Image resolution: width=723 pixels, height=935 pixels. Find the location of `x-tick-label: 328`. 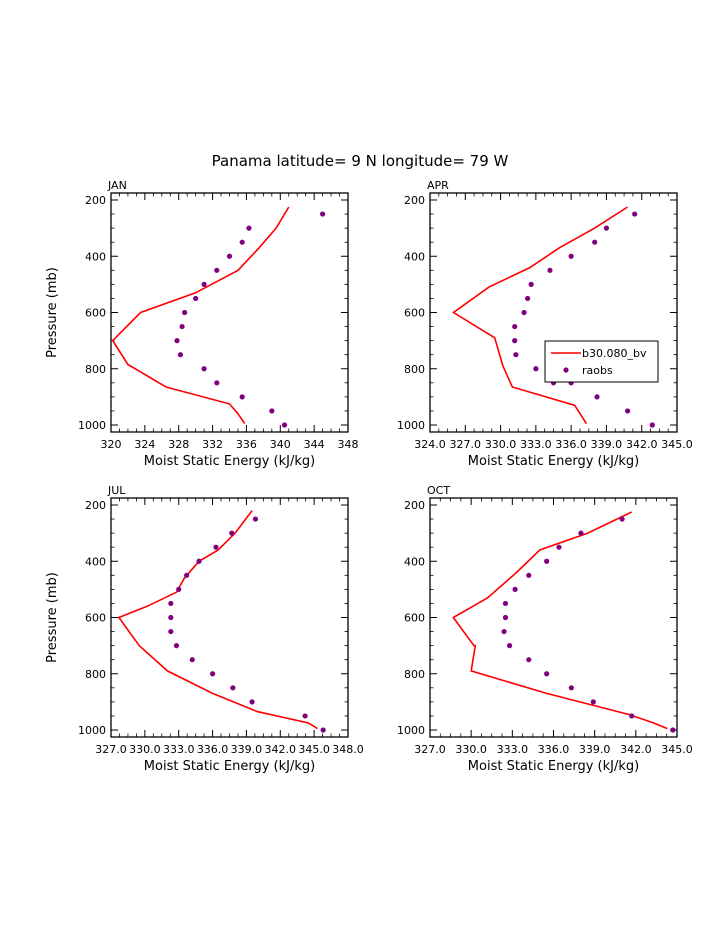

x-tick-label: 328 is located at coordinates (178, 444).